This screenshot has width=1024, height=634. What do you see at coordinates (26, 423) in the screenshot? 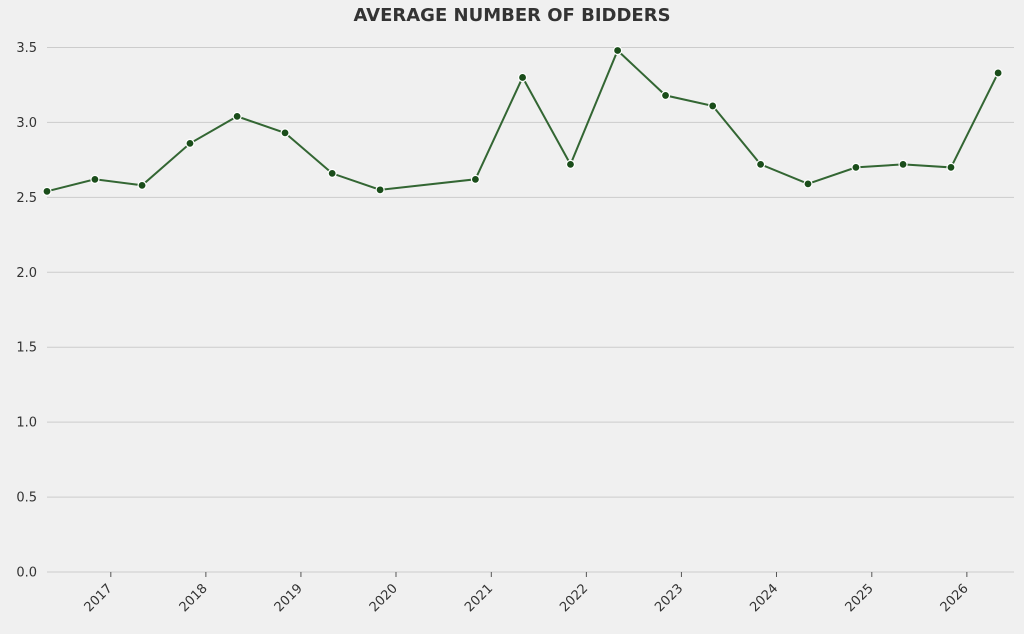
I see `y-tick-label: 1.0` at bounding box center [26, 423].